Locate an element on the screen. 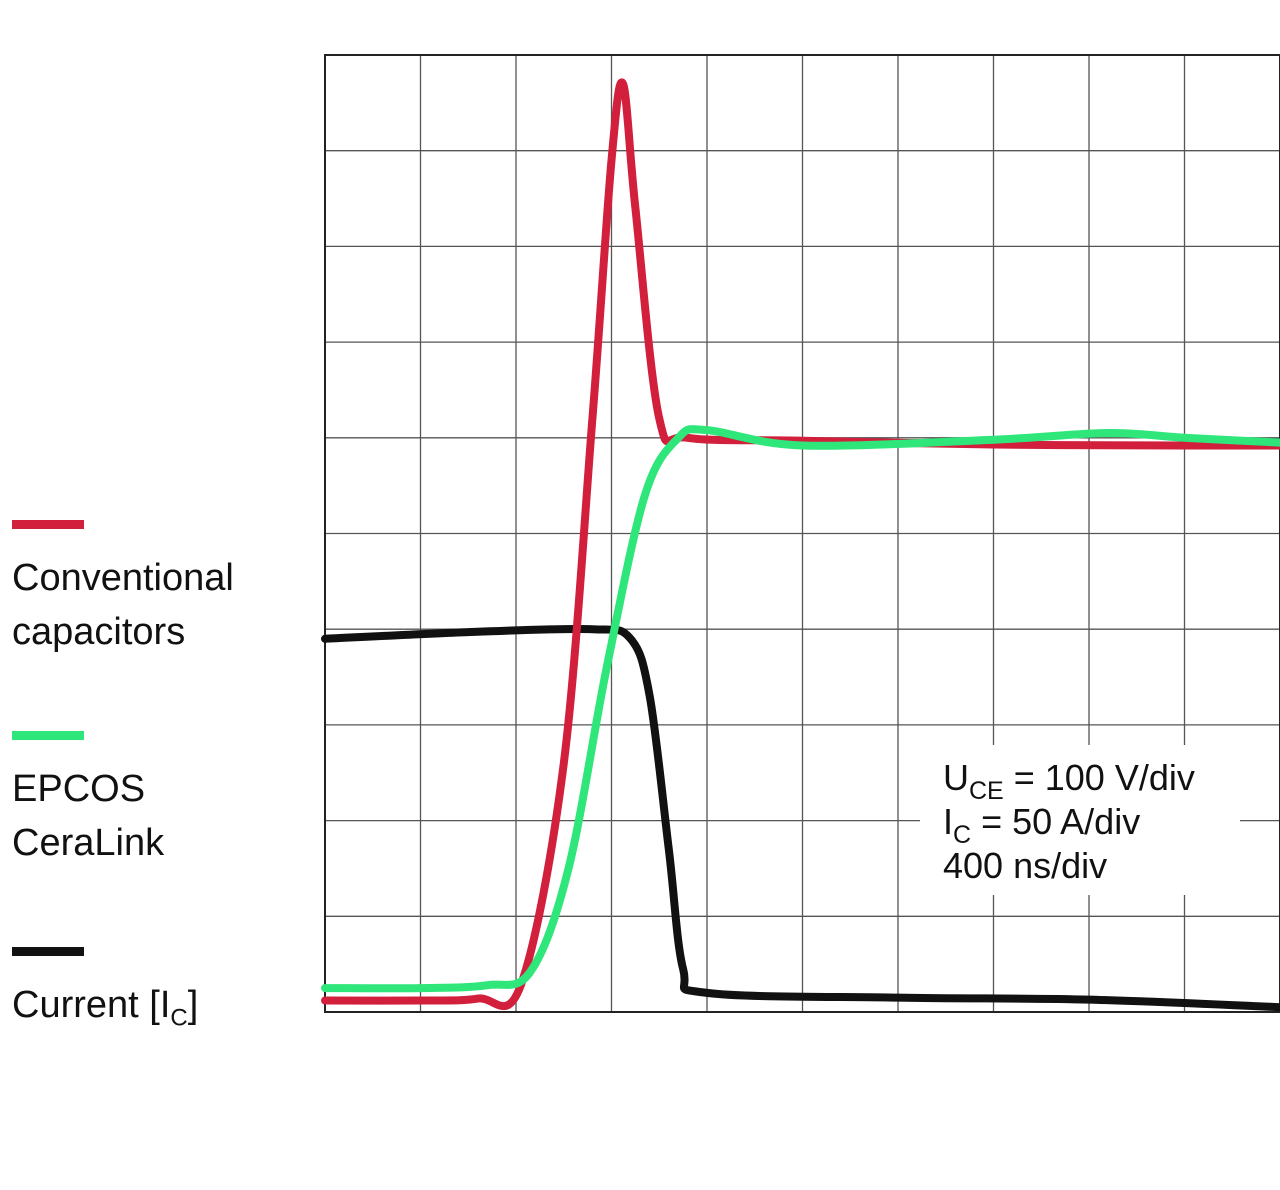 The height and width of the screenshot is (1190, 1280). legend-label-current: Current [IC] is located at coordinates (105, 1012).